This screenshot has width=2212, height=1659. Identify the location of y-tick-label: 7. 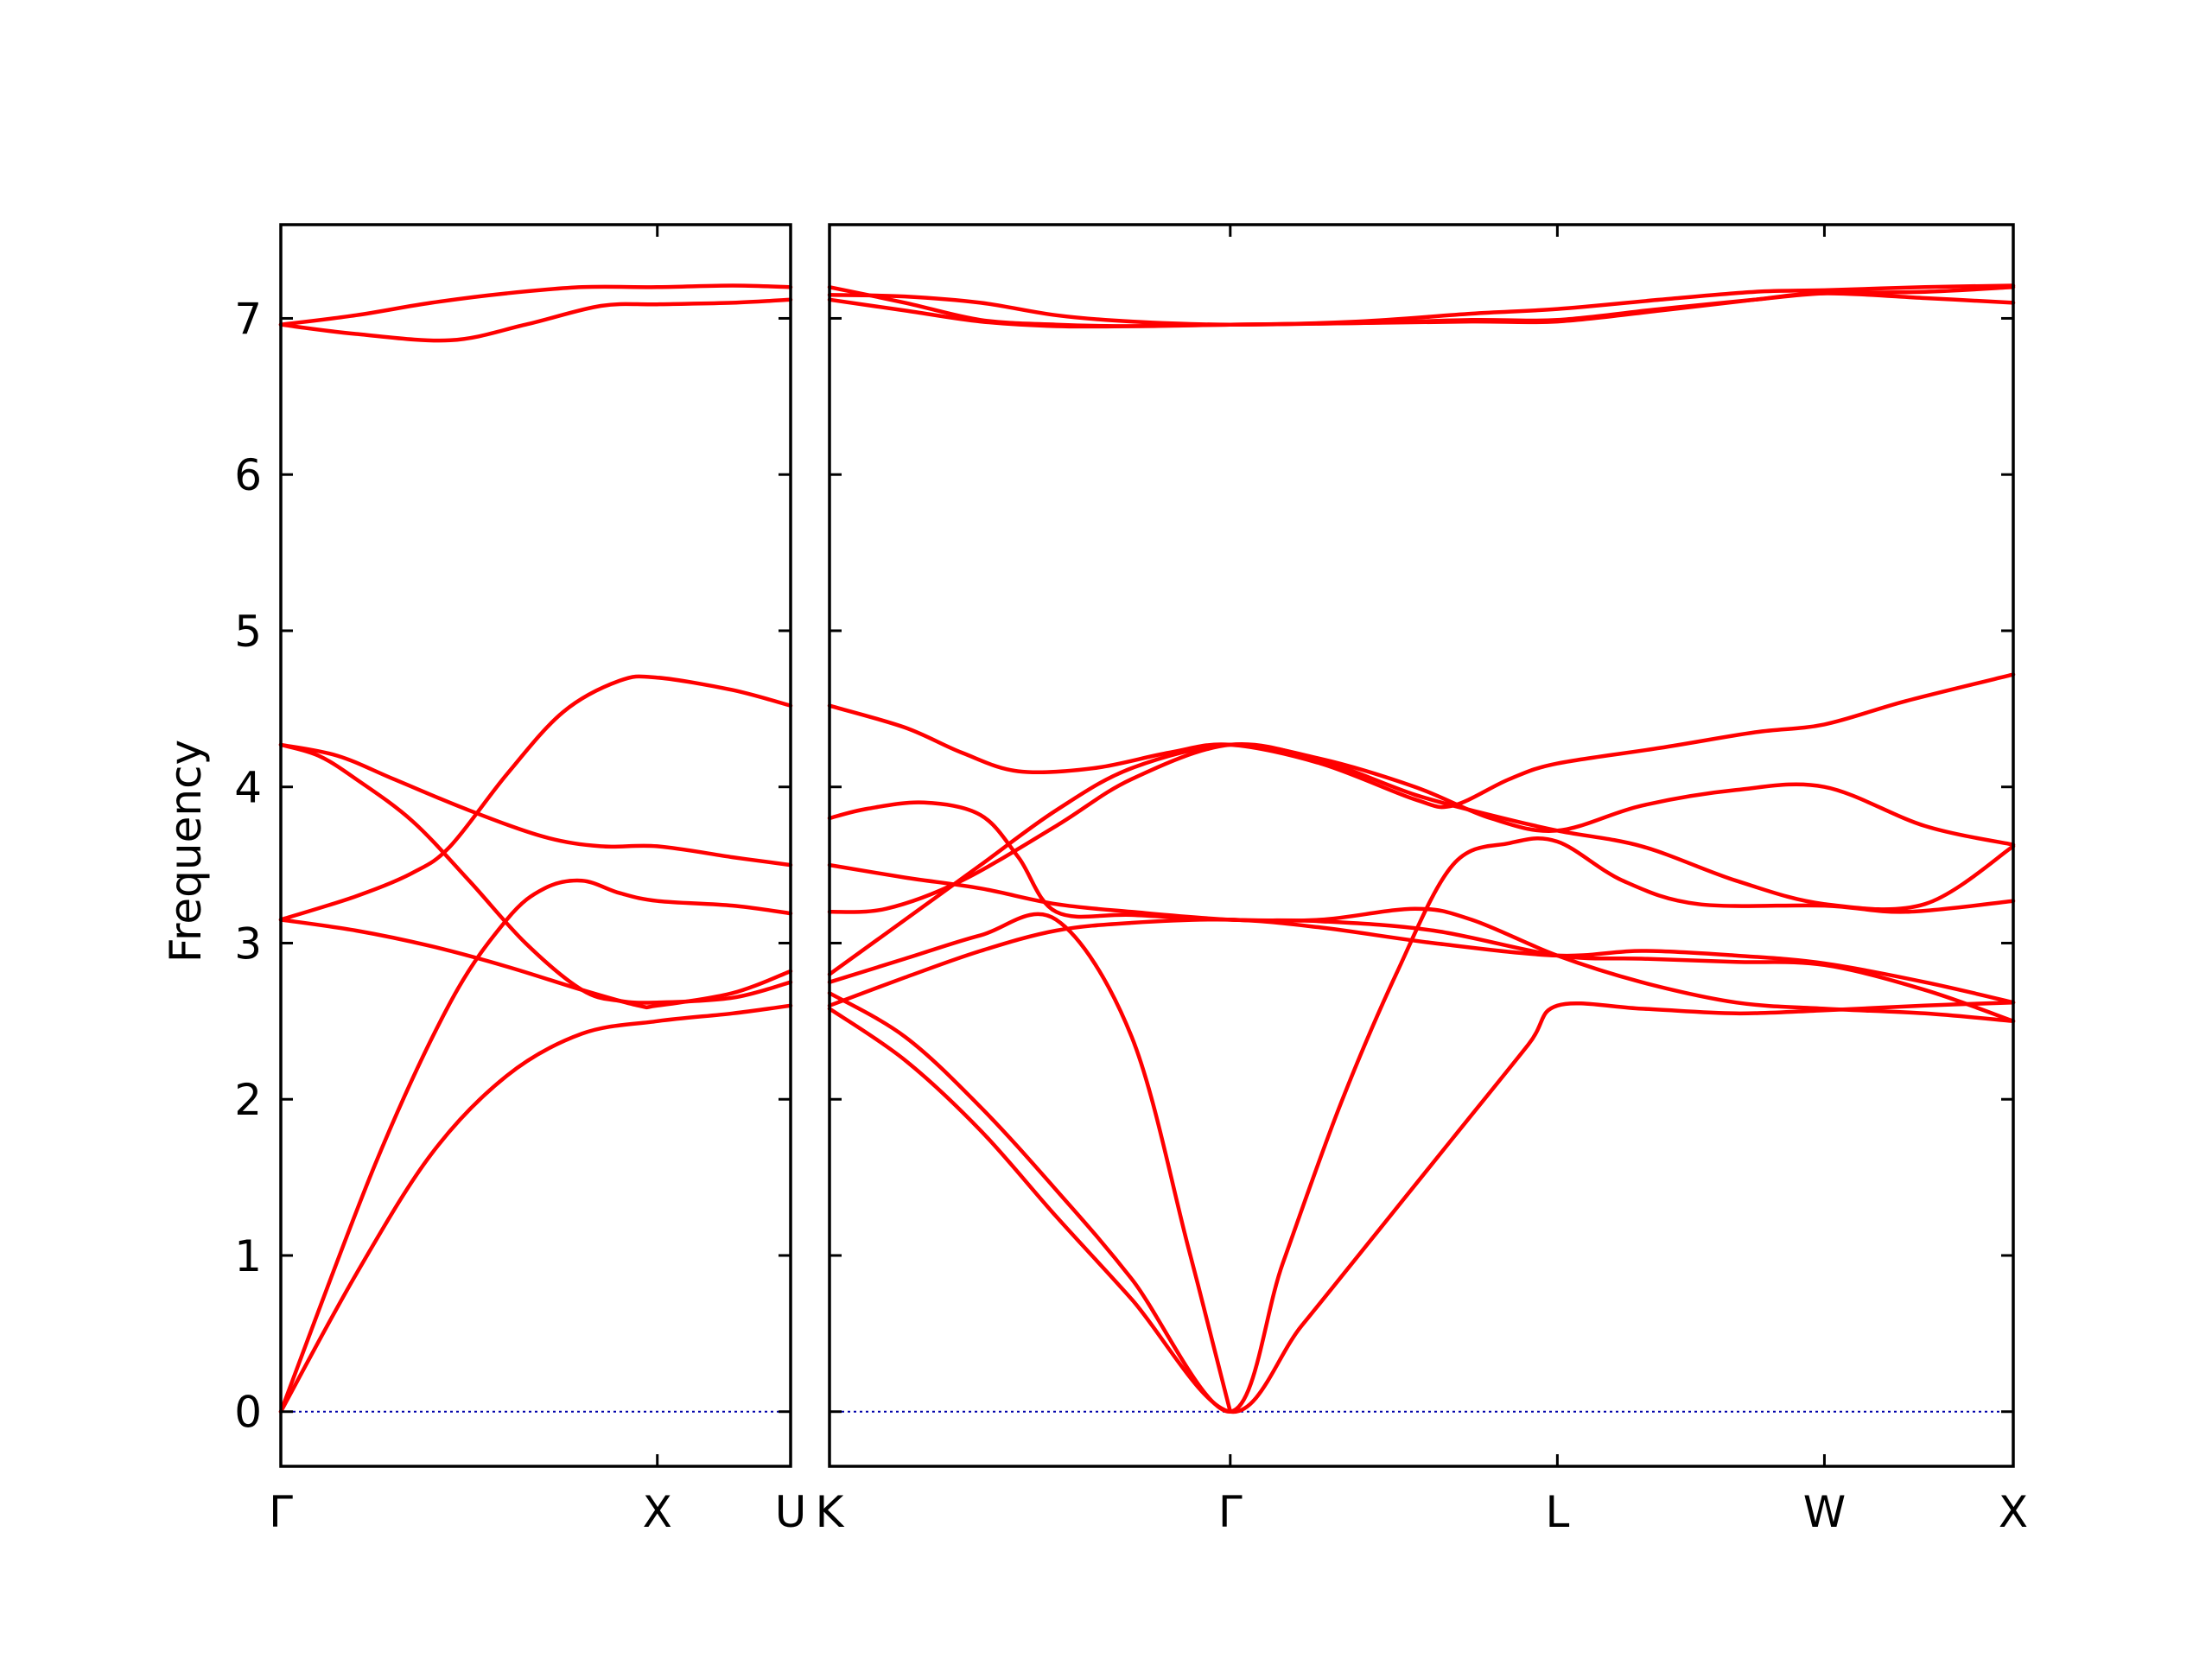
(248, 319).